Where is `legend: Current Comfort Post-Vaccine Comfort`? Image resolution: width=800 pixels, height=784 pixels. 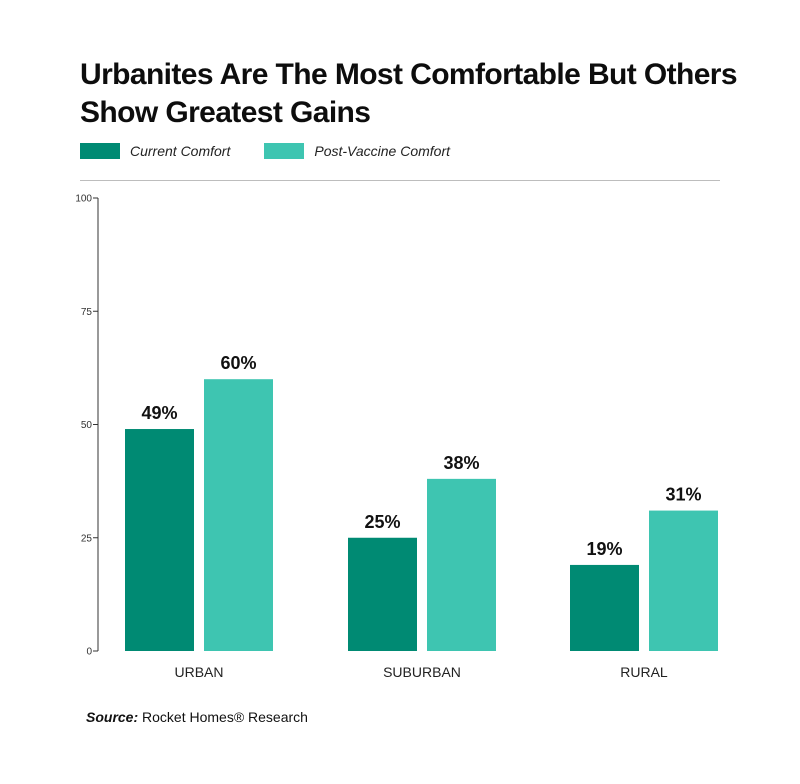
legend: Current Comfort Post-Vaccine Comfort is located at coordinates (282, 151).